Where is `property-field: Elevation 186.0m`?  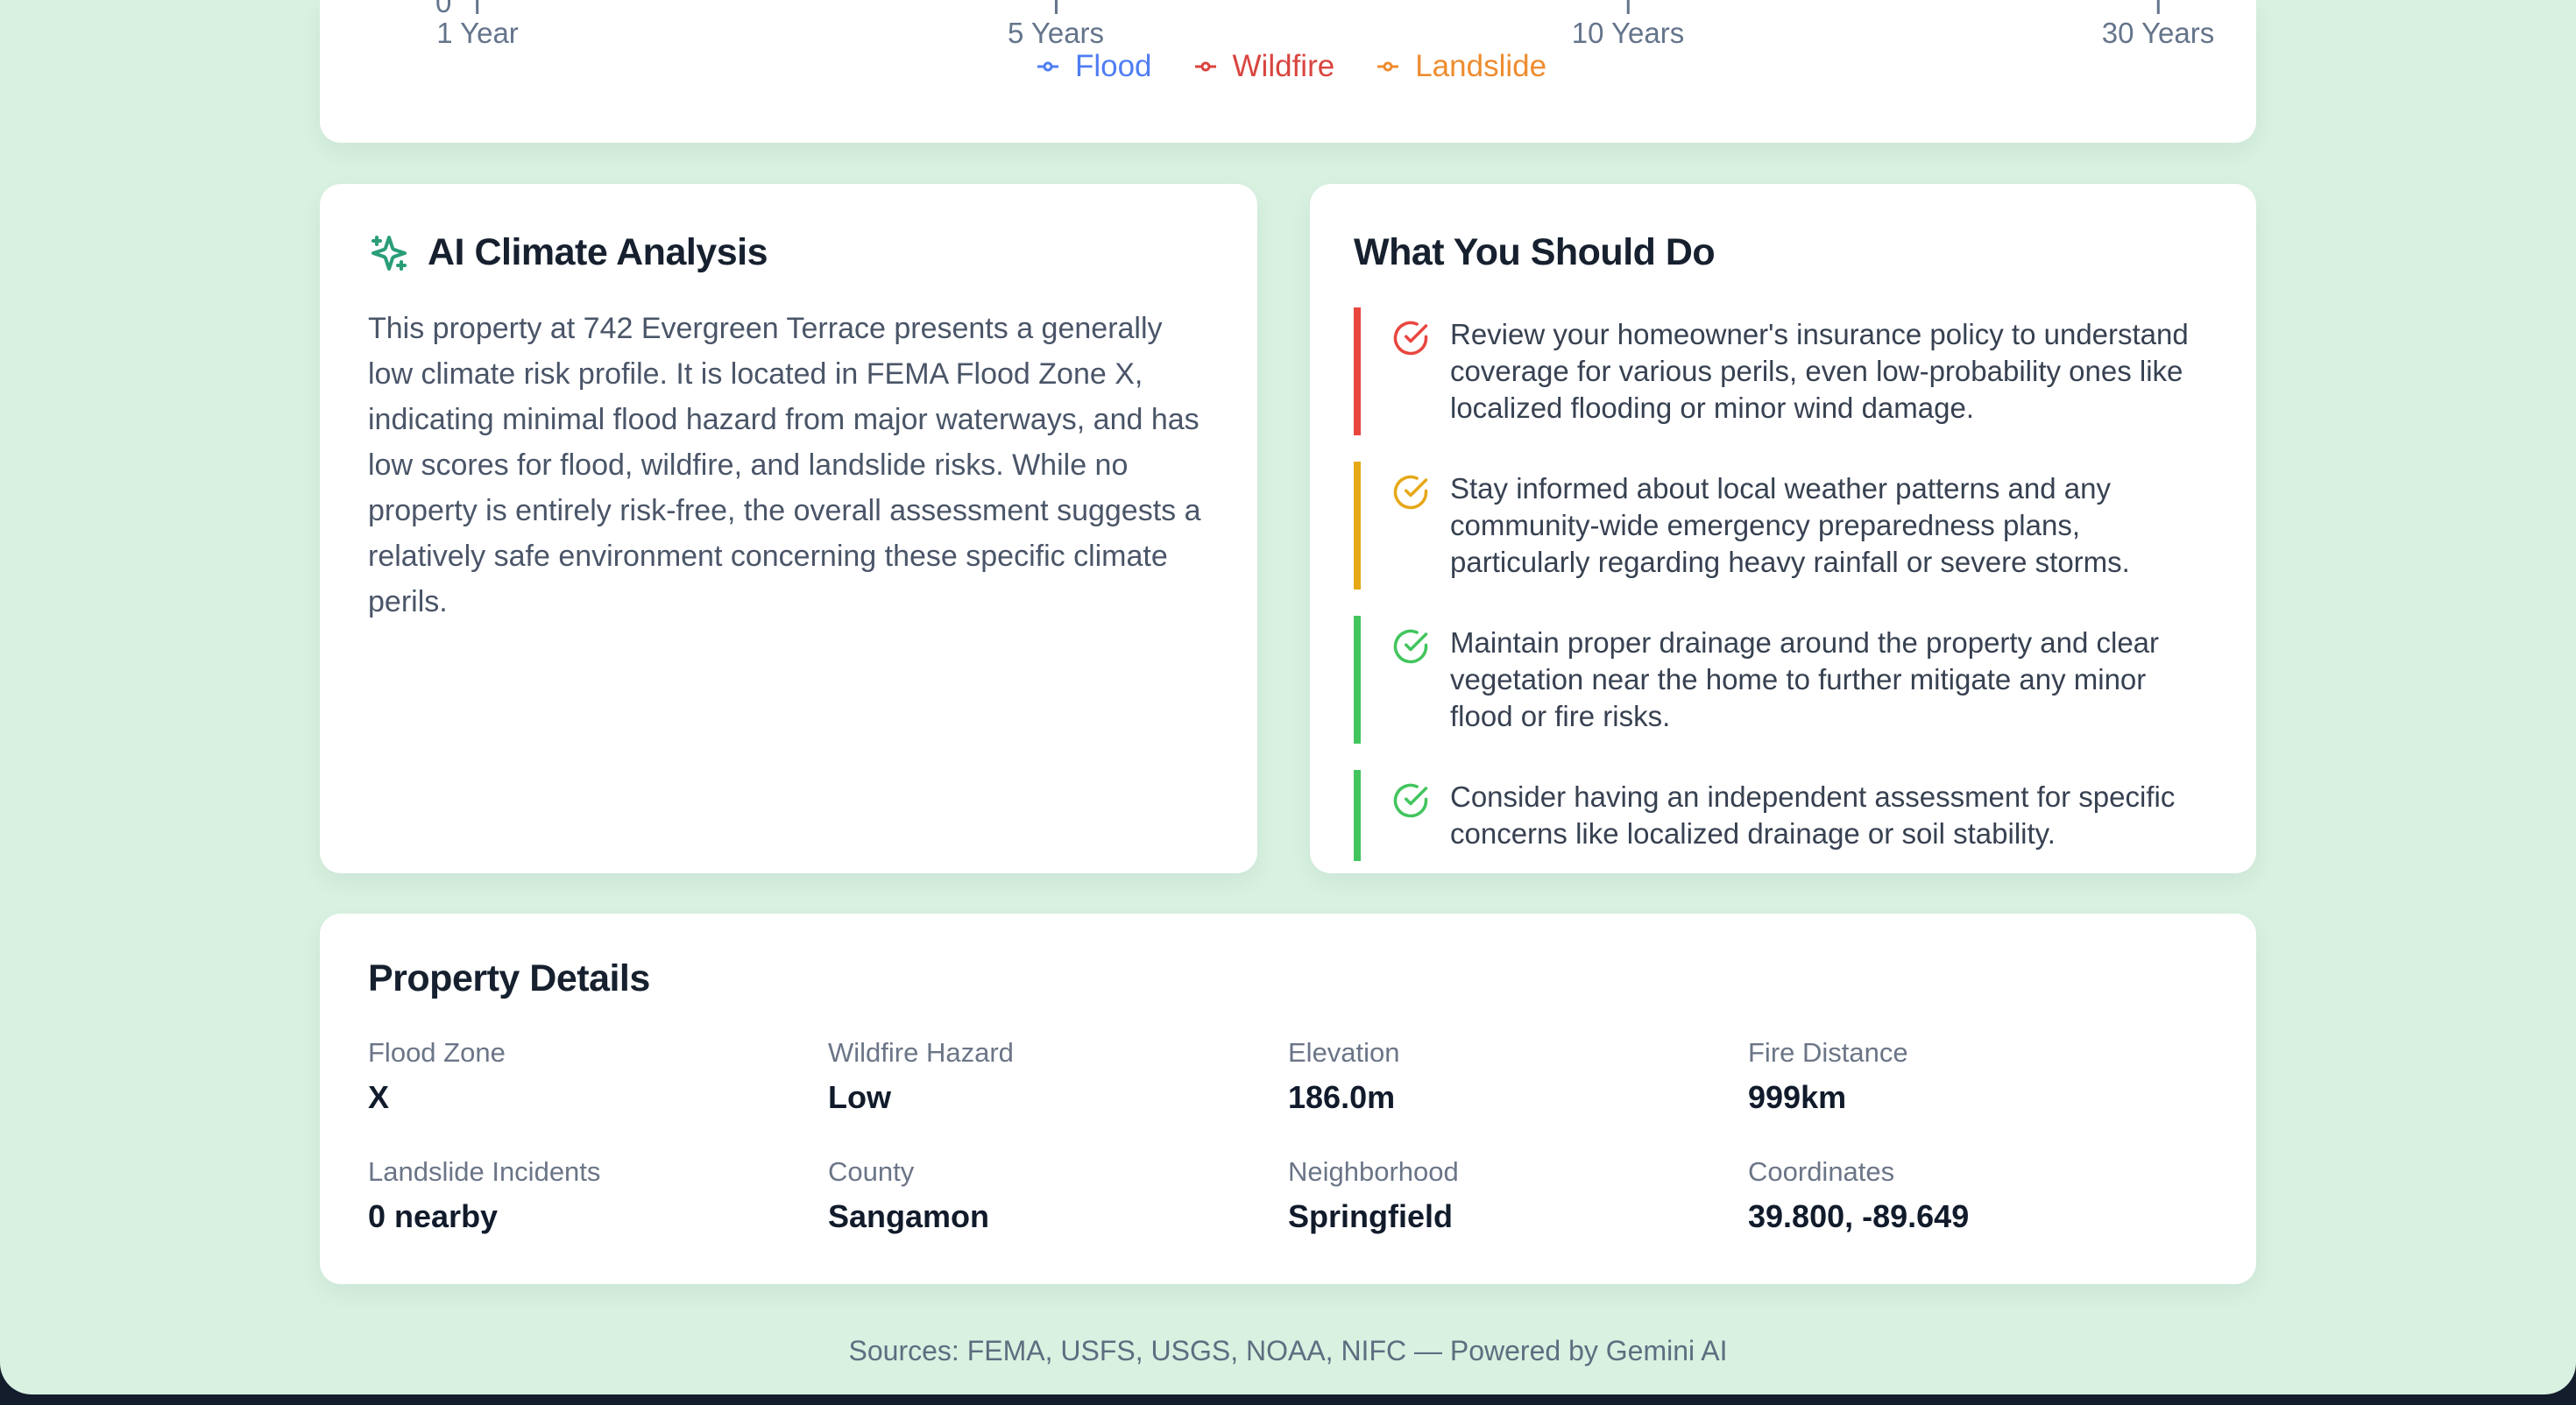 property-field: Elevation 186.0m is located at coordinates (1518, 1076).